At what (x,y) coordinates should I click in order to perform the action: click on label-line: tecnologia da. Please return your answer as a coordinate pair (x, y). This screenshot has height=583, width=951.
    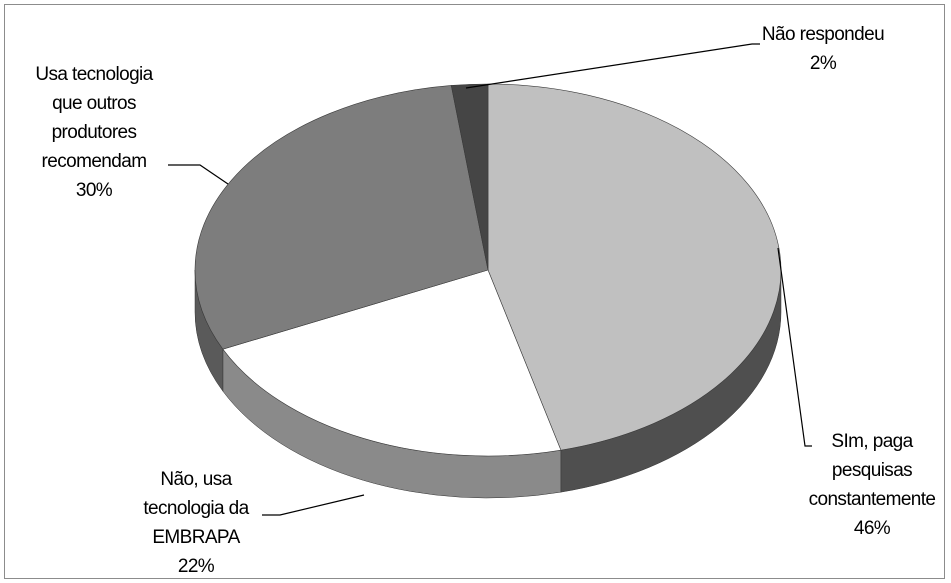
    Looking at the image, I should click on (196, 508).